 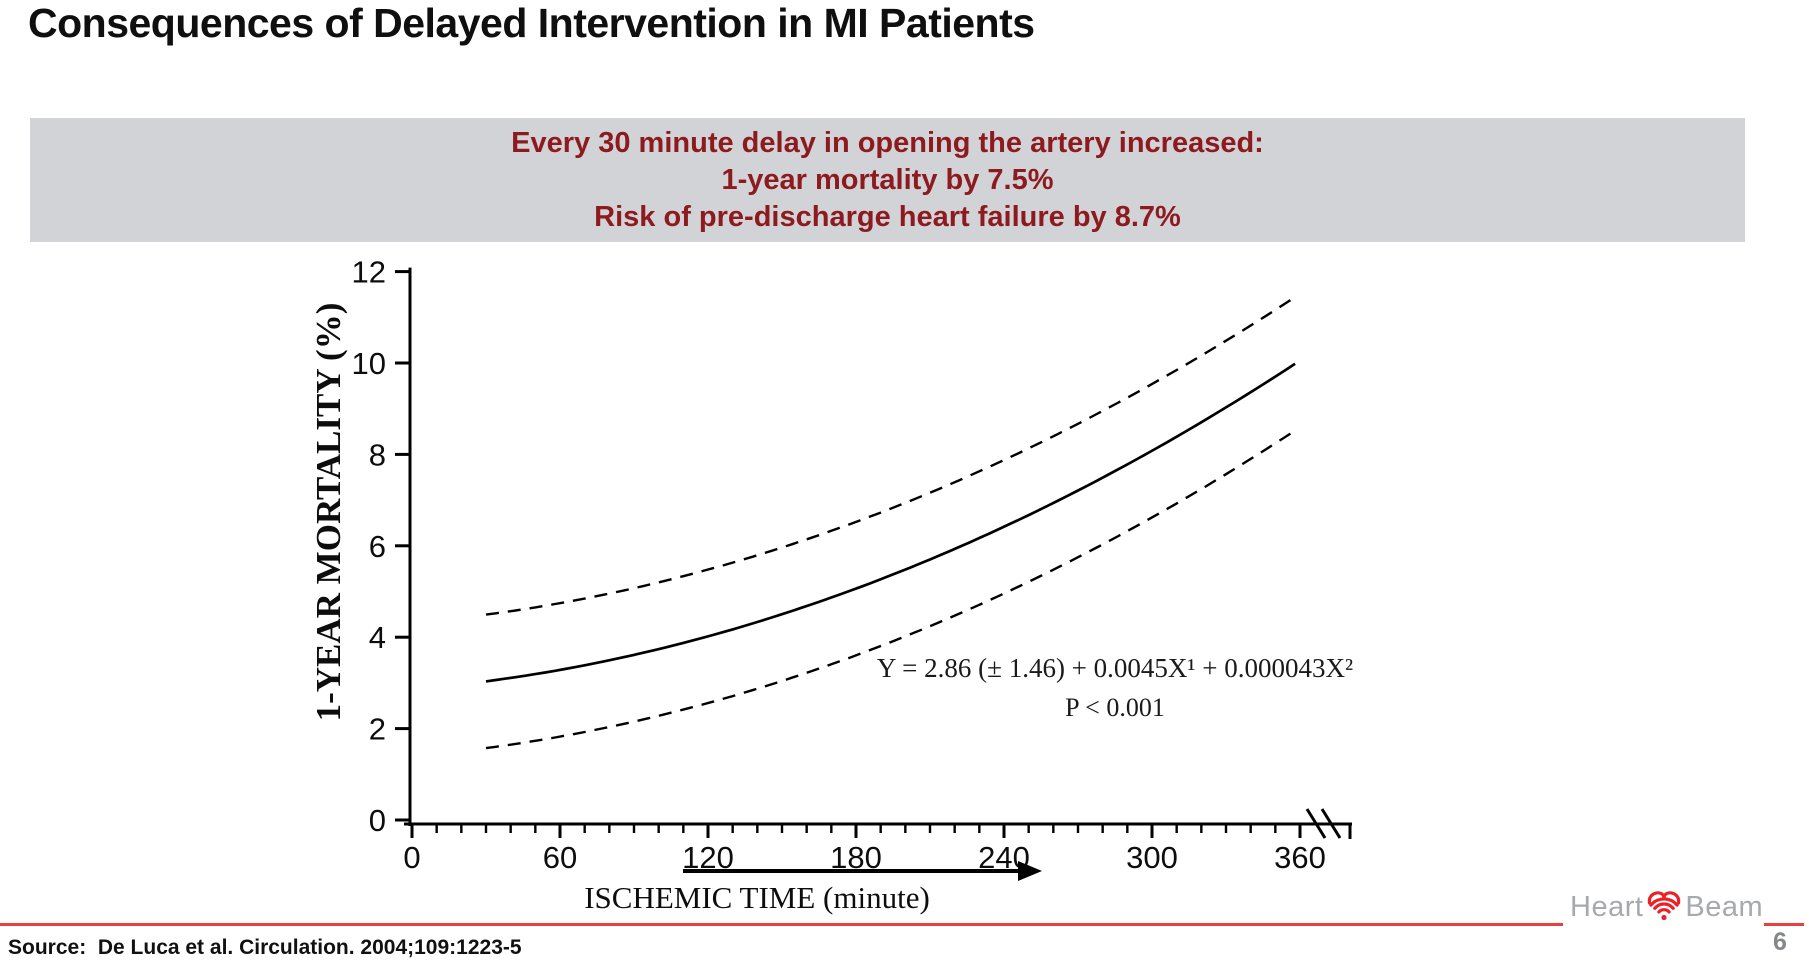 What do you see at coordinates (1724, 906) in the screenshot?
I see `logo-text-beam: Beam` at bounding box center [1724, 906].